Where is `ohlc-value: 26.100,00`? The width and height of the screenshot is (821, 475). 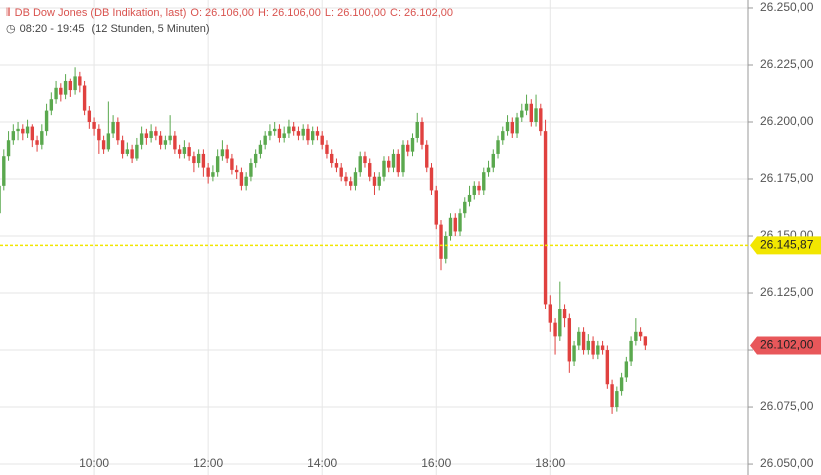 ohlc-value: 26.100,00 is located at coordinates (362, 13).